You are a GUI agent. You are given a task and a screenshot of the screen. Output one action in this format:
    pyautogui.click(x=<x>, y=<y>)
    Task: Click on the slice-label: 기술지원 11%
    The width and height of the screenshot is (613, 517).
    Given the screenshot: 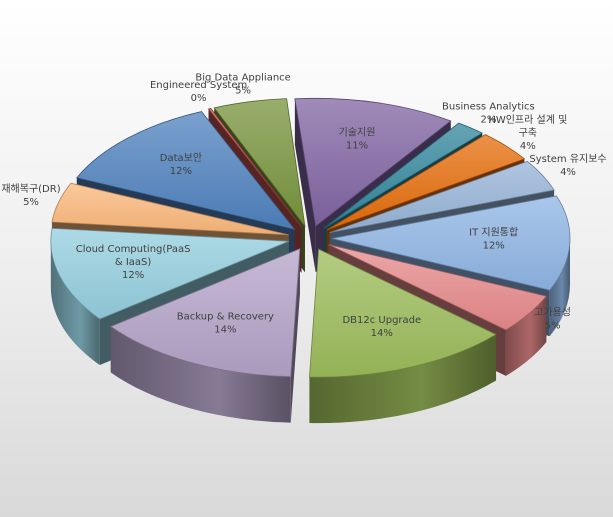 What is the action you would take?
    pyautogui.click(x=357, y=139)
    